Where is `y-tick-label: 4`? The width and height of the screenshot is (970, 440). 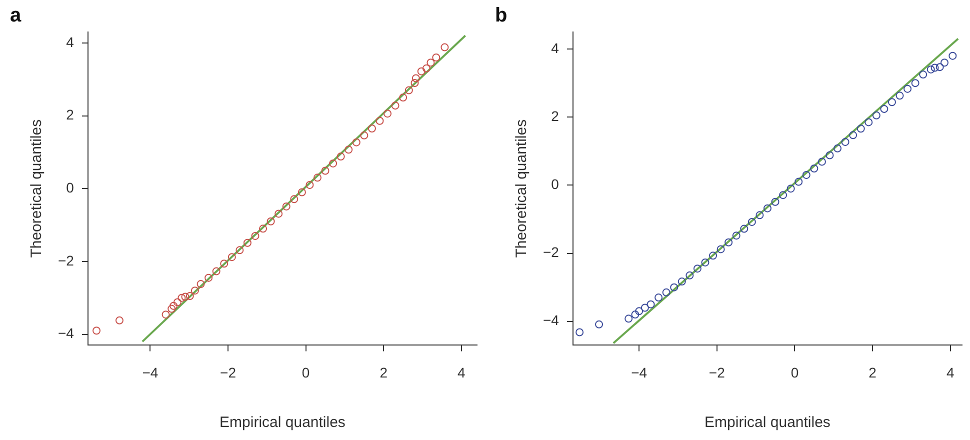 y-tick-label: 4 is located at coordinates (555, 48).